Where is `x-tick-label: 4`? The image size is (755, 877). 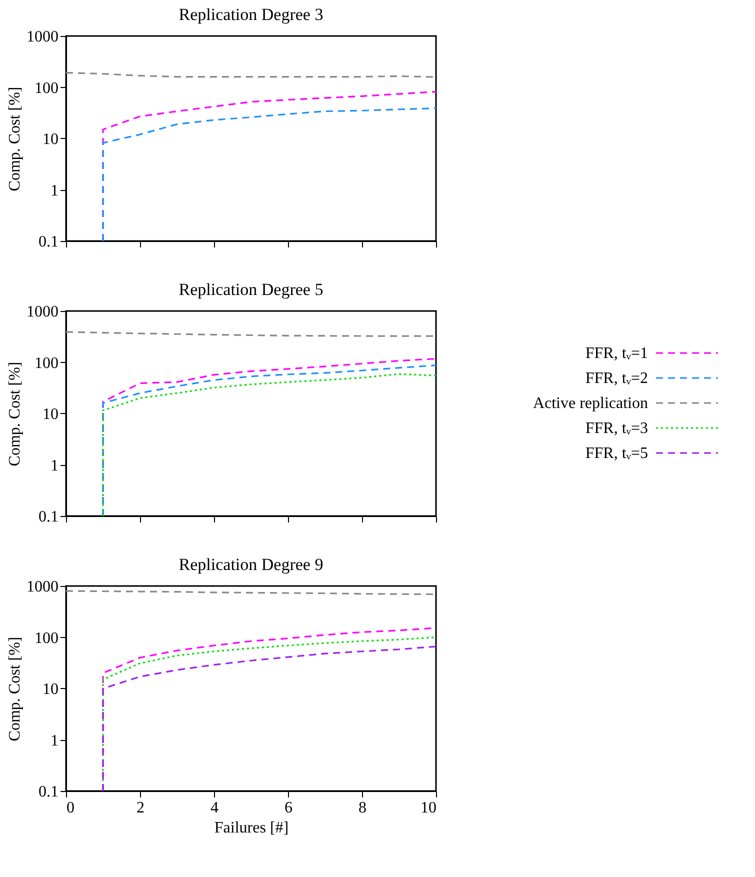
x-tick-label: 4 is located at coordinates (214, 808).